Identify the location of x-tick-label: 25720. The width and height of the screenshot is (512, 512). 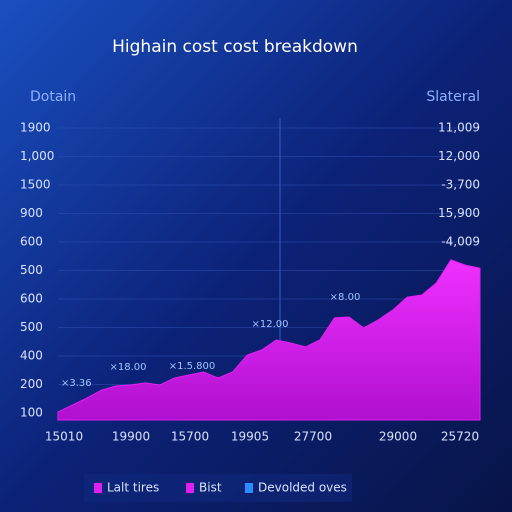
(460, 437).